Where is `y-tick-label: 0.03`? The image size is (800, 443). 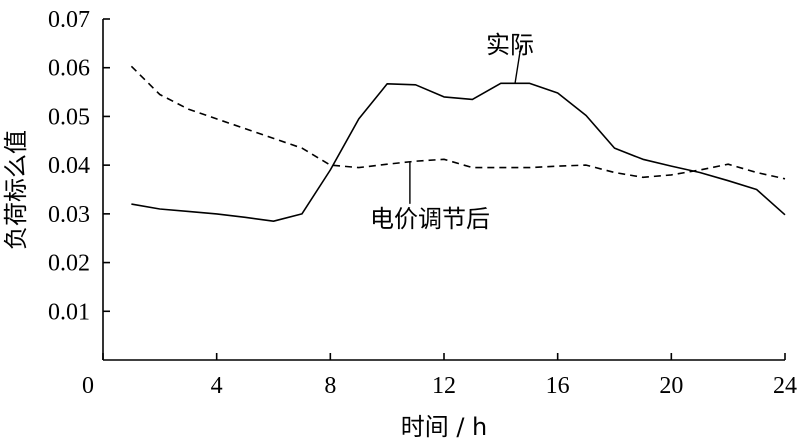
y-tick-label: 0.03 is located at coordinates (69, 215).